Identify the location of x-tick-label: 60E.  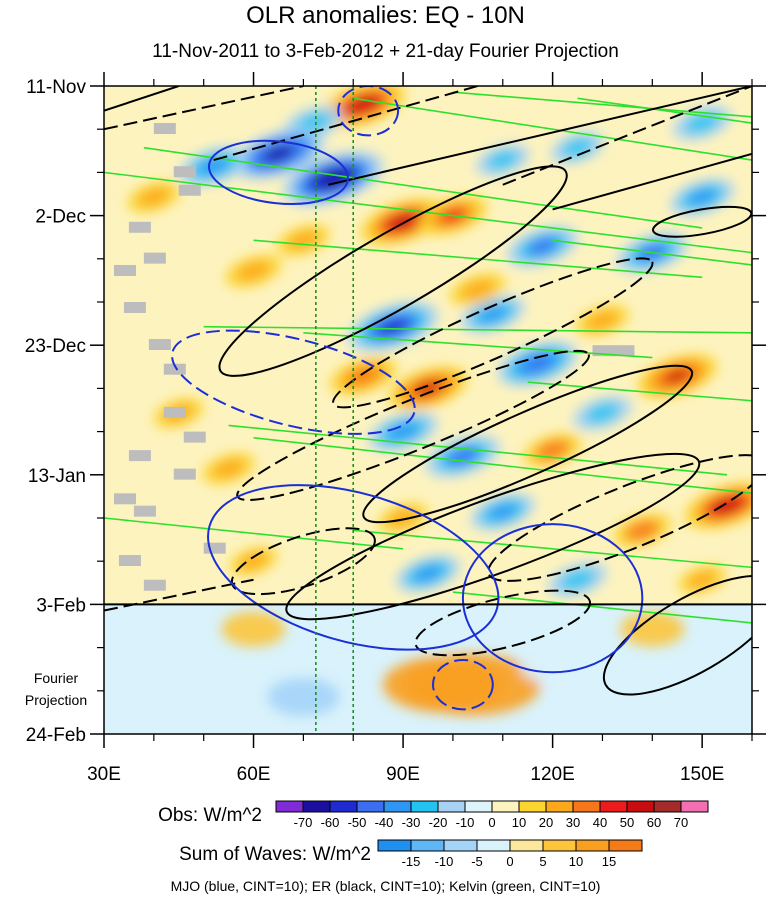
(254, 774).